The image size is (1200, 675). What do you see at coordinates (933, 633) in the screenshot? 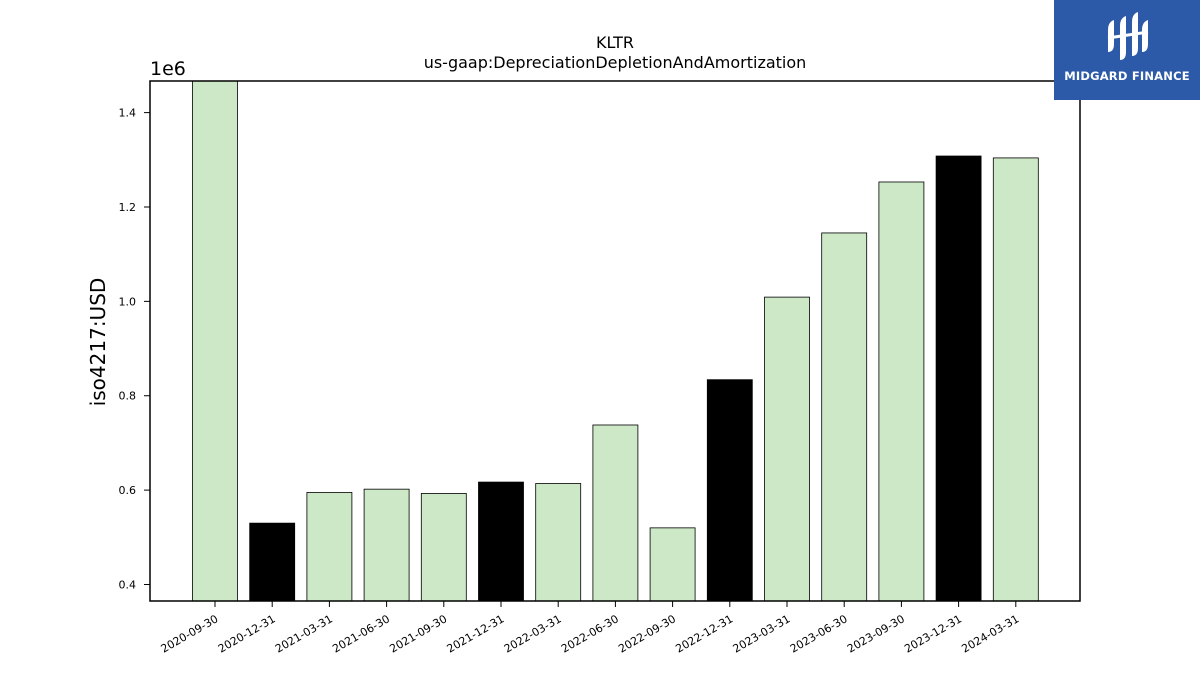
I see `x-tick-label: 2023-12-31` at bounding box center [933, 633].